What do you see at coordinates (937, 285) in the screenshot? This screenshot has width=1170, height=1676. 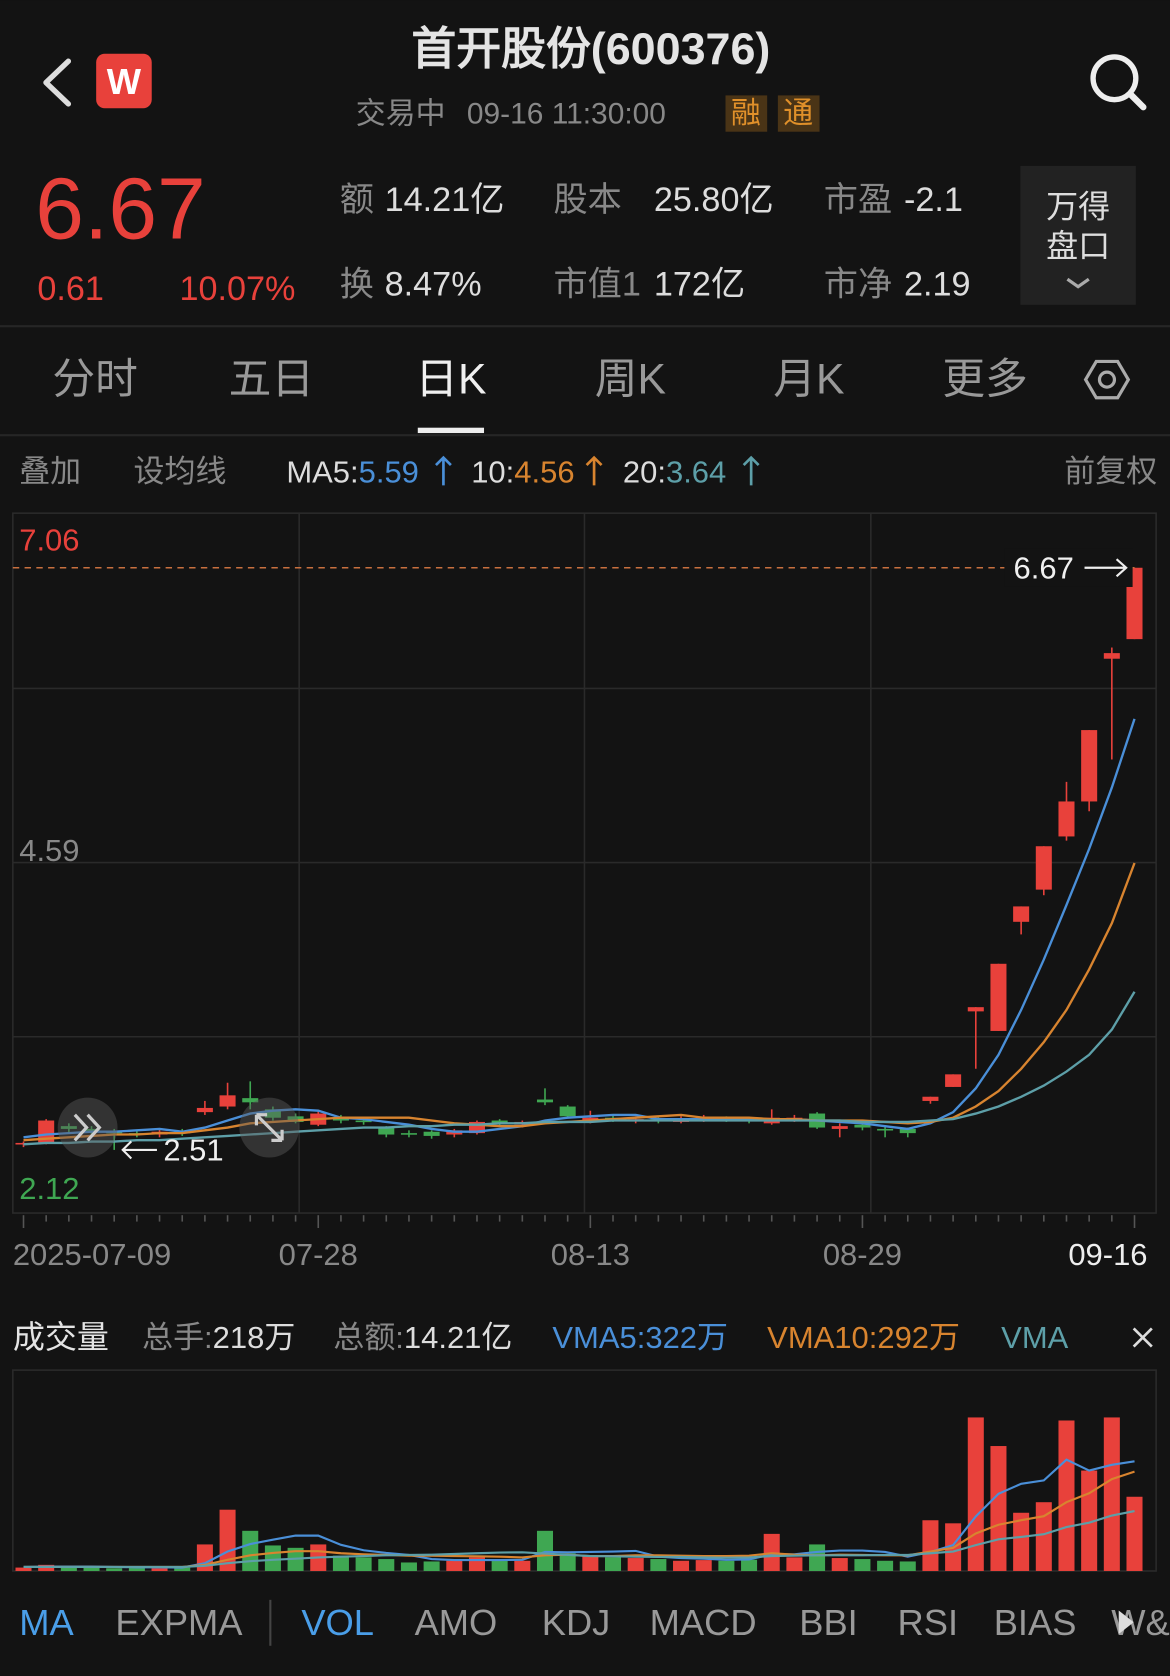 I see `stat-value: 2.19` at bounding box center [937, 285].